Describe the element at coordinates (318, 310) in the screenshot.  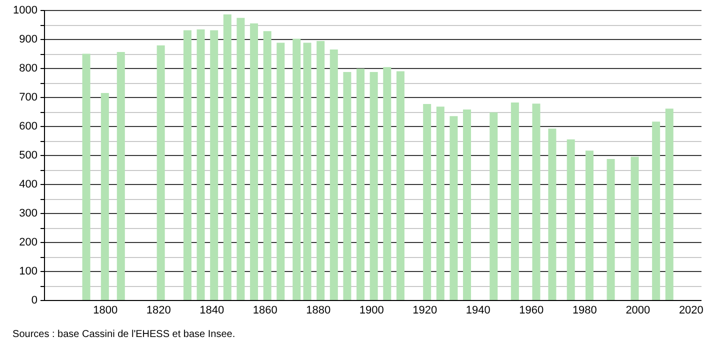
I see `x-tick-label: 1880` at that location.